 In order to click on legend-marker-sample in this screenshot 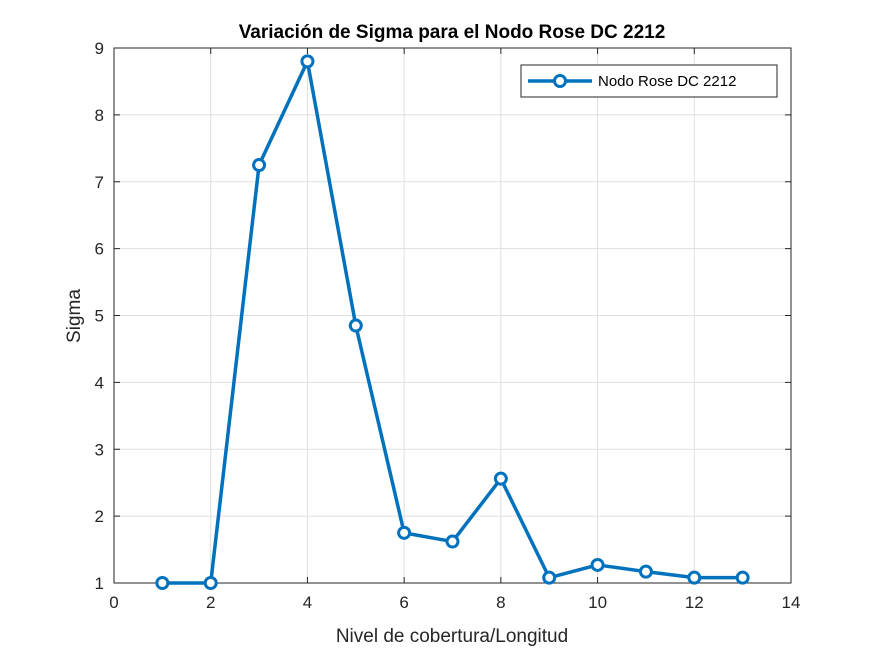, I will do `click(560, 81)`.